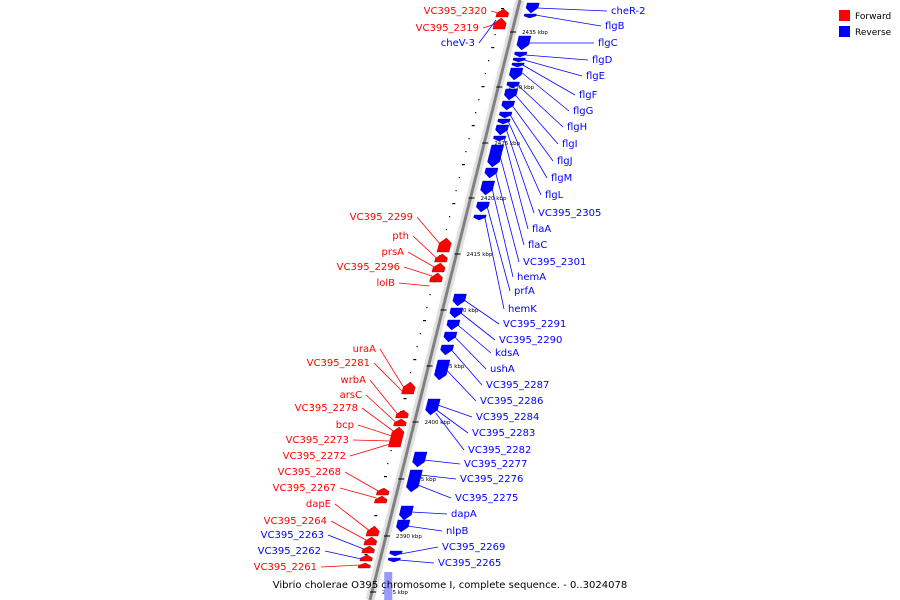 Image resolution: width=900 pixels, height=600 pixels. What do you see at coordinates (295, 521) in the screenshot?
I see `gene-label-vc395-2264: VC395_2264` at bounding box center [295, 521].